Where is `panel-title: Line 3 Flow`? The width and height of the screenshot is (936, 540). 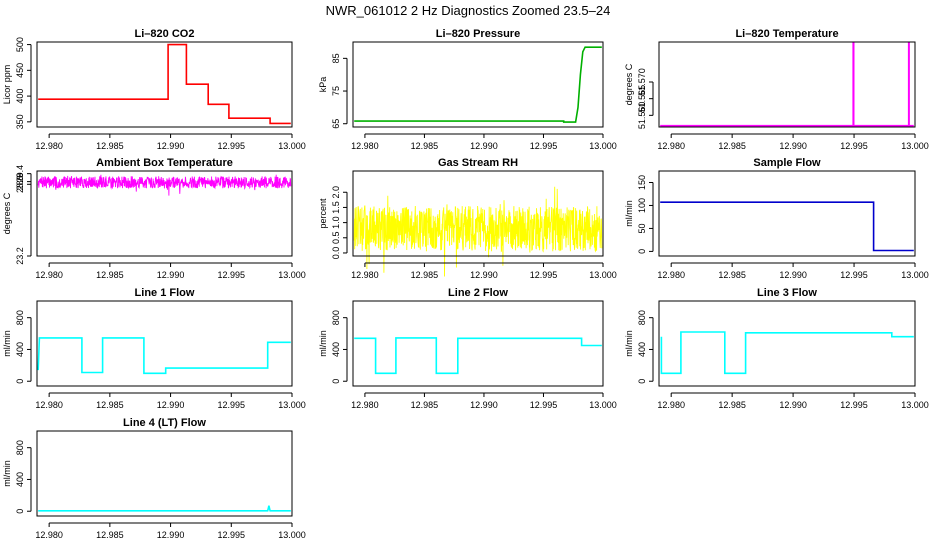
panel-title: Line 3 Flow is located at coordinates (787, 293).